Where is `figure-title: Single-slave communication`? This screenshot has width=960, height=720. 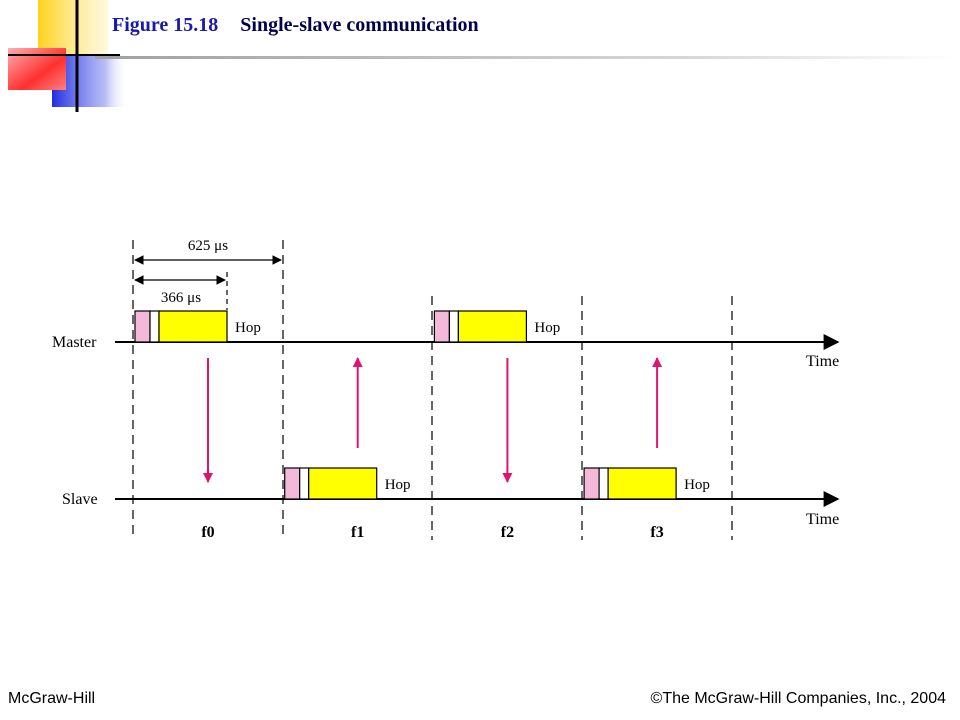
figure-title: Single-slave communication is located at coordinates (359, 25).